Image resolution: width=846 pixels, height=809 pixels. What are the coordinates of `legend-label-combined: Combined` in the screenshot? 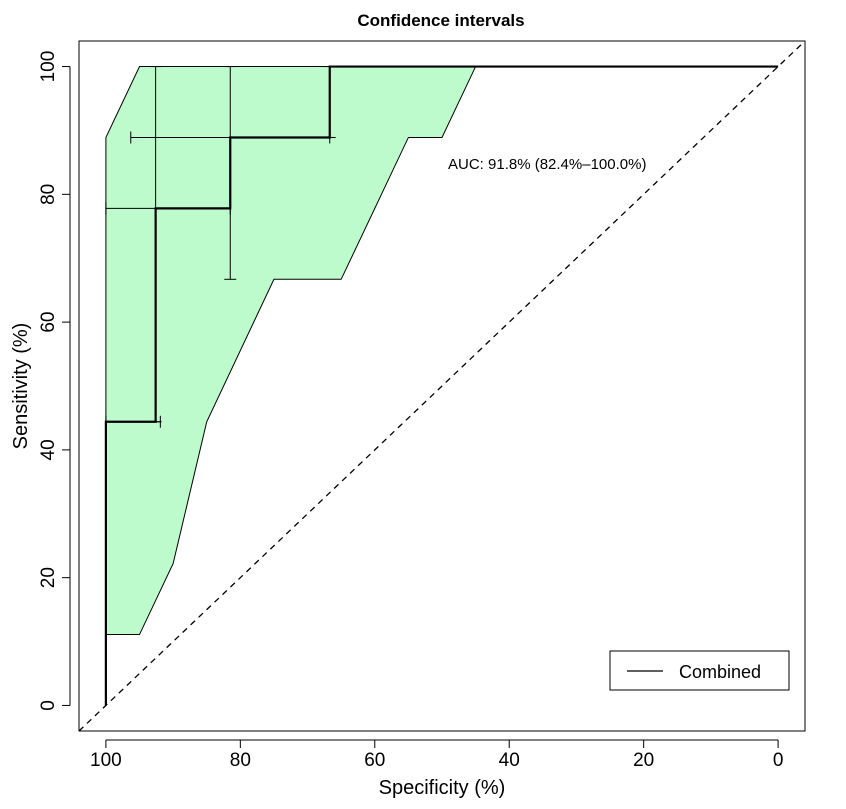 It's located at (720, 672).